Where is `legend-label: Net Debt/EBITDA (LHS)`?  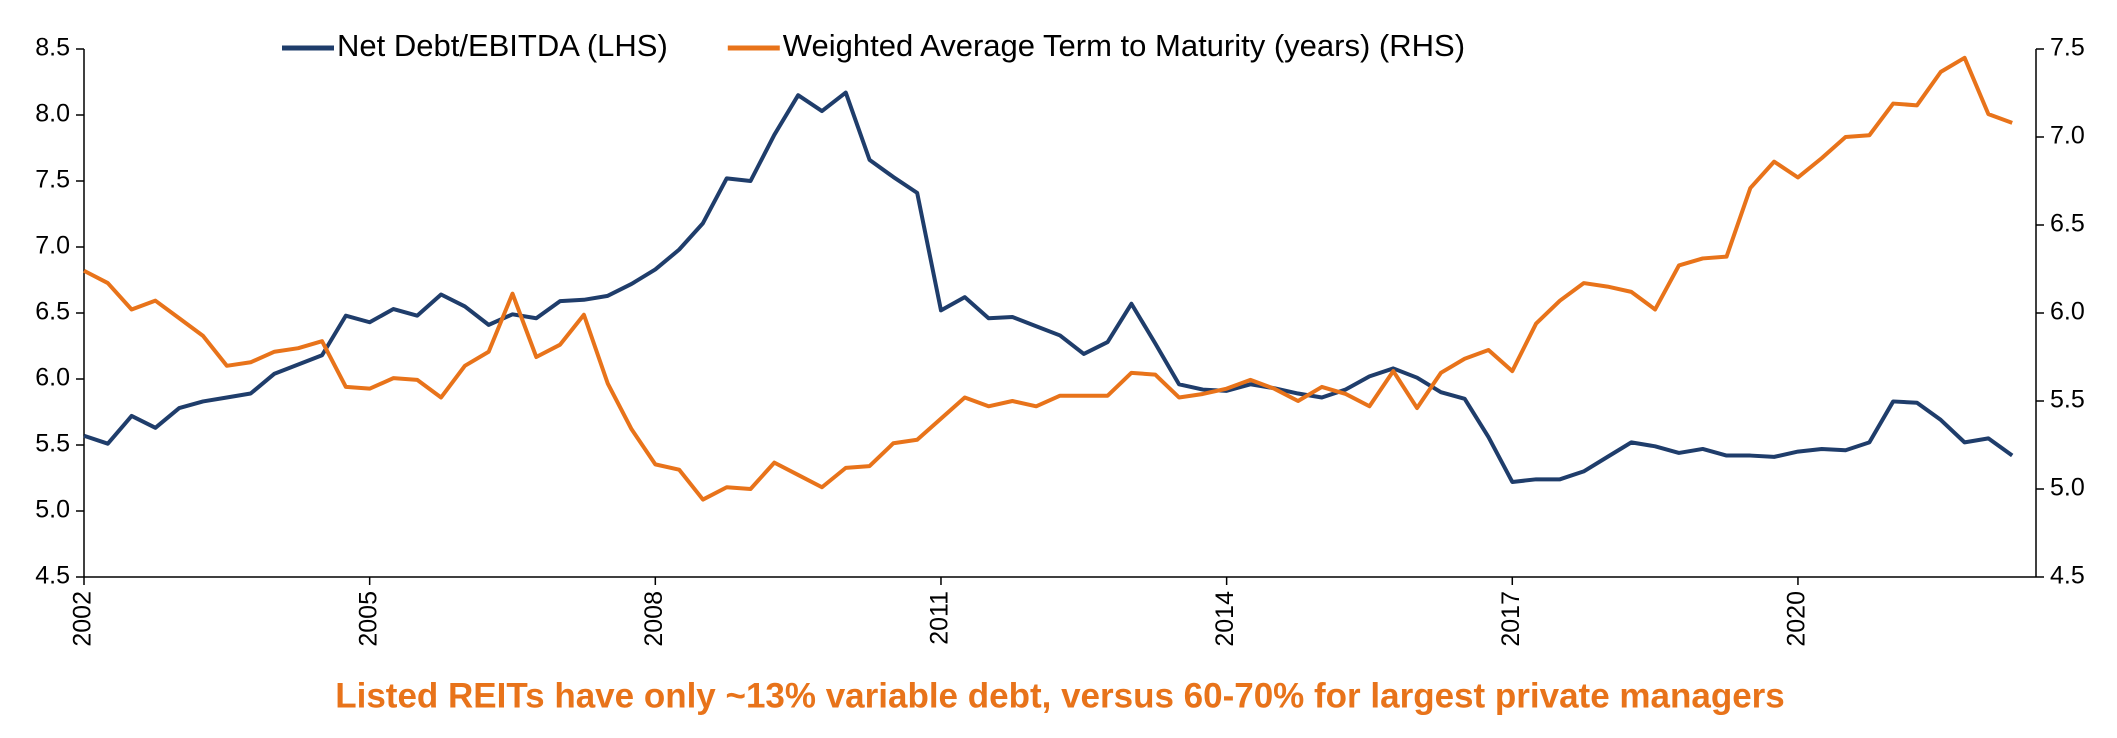 legend-label: Net Debt/EBITDA (LHS) is located at coordinates (502, 45).